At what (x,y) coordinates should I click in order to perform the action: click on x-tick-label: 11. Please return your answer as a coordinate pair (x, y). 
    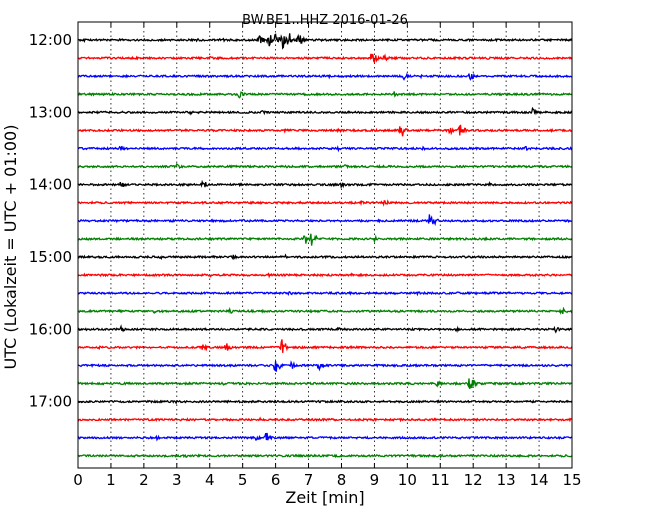
    Looking at the image, I should click on (440, 480).